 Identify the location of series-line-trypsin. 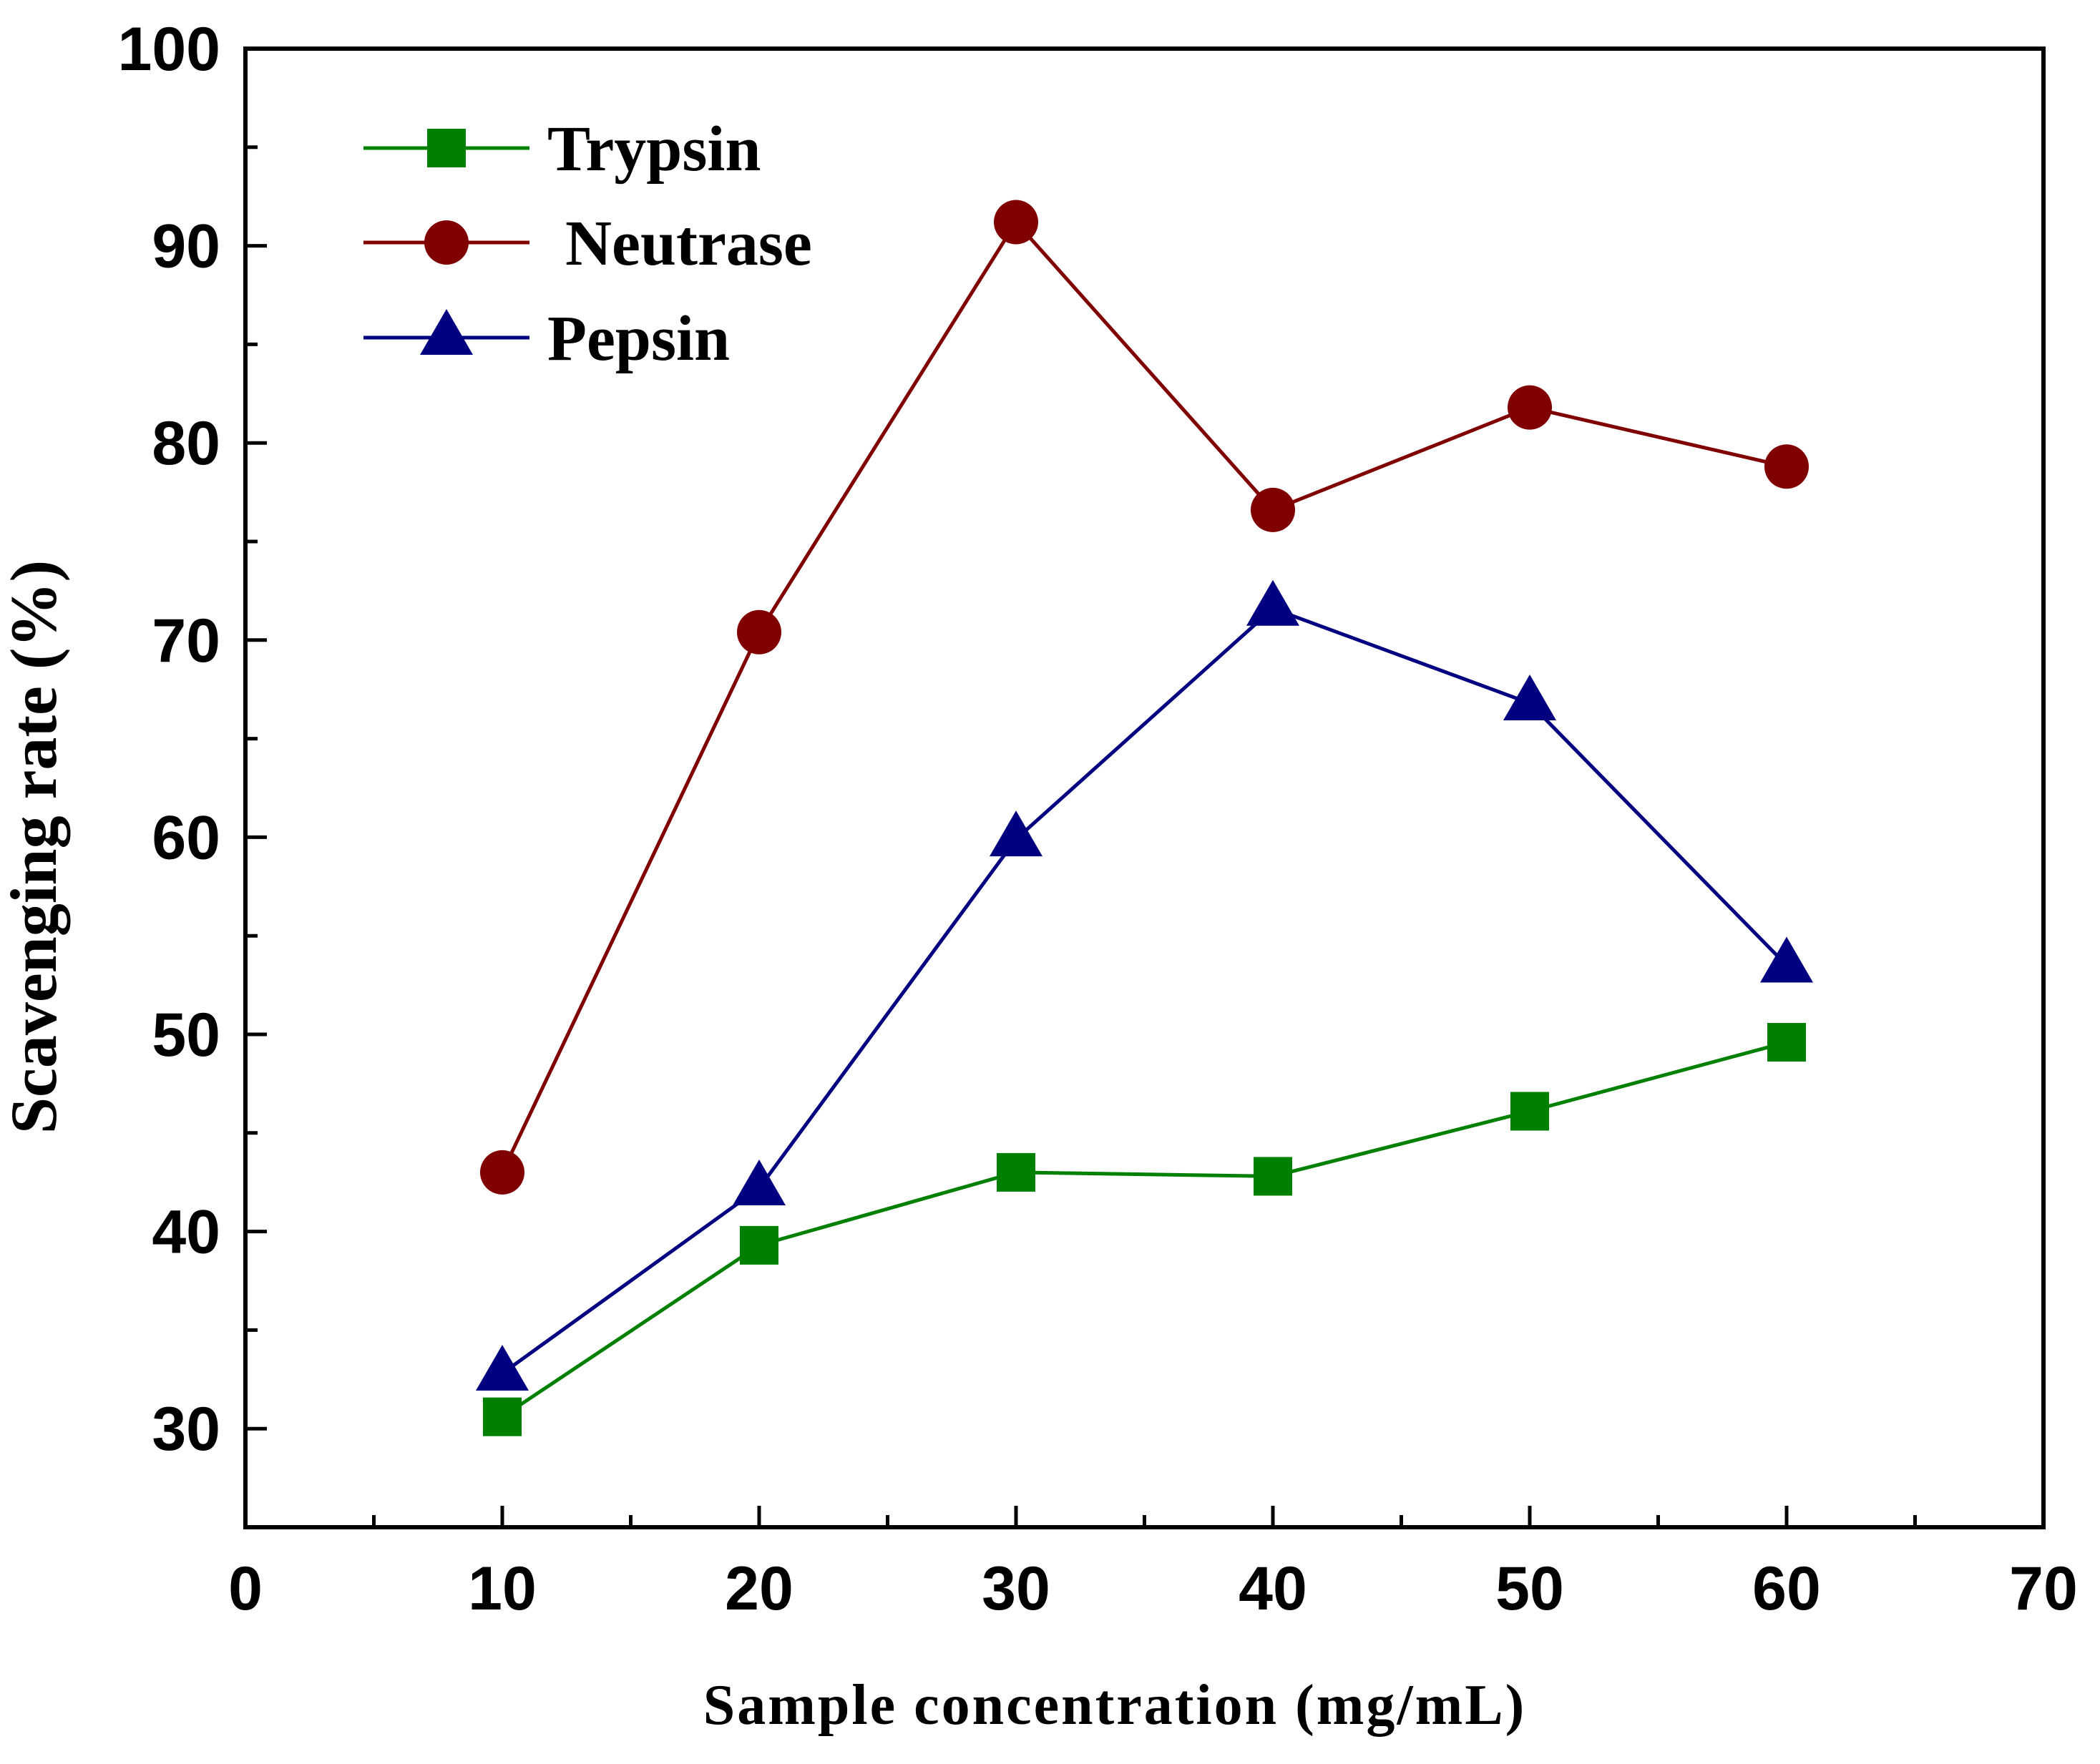
(1144, 1229).